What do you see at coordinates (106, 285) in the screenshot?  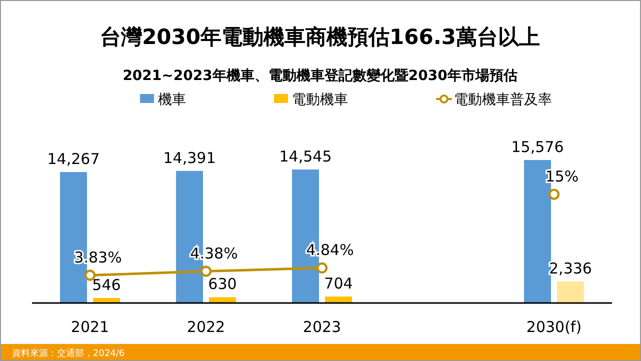 I see `data-label: 546` at bounding box center [106, 285].